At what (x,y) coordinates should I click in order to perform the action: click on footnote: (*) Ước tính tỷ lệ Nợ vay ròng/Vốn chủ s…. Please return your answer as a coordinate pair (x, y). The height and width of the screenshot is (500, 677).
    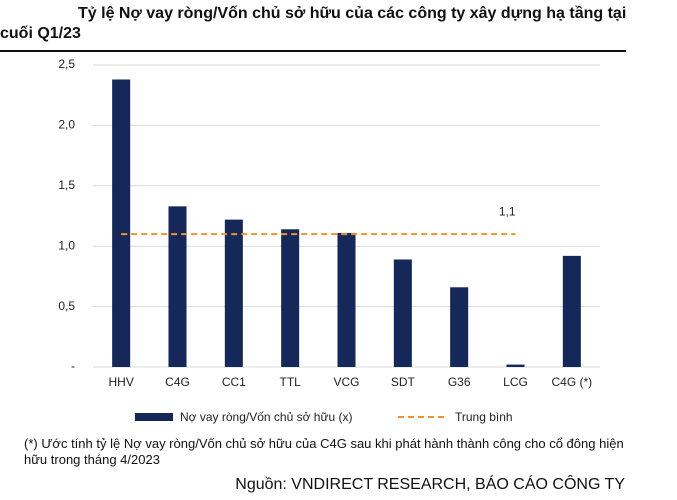
    Looking at the image, I should click on (324, 451).